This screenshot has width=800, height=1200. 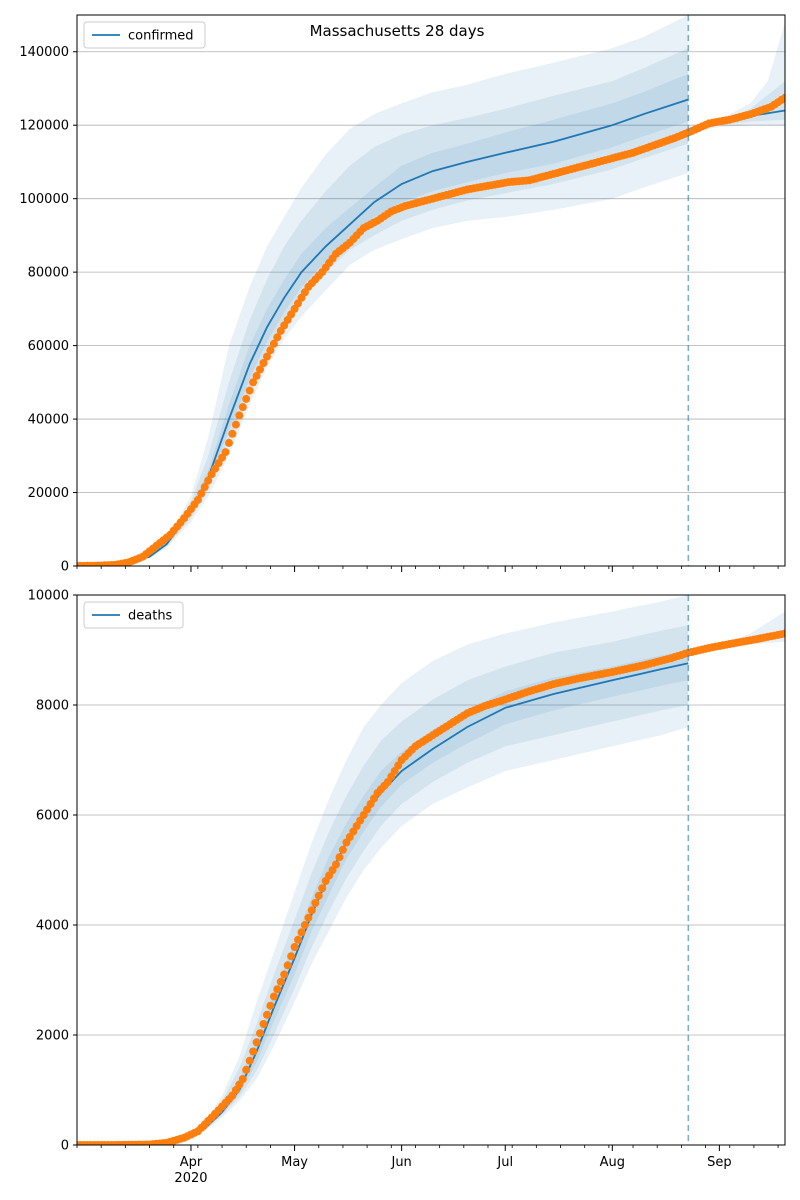 What do you see at coordinates (48, 273) in the screenshot?
I see `y-tick-label: 80000` at bounding box center [48, 273].